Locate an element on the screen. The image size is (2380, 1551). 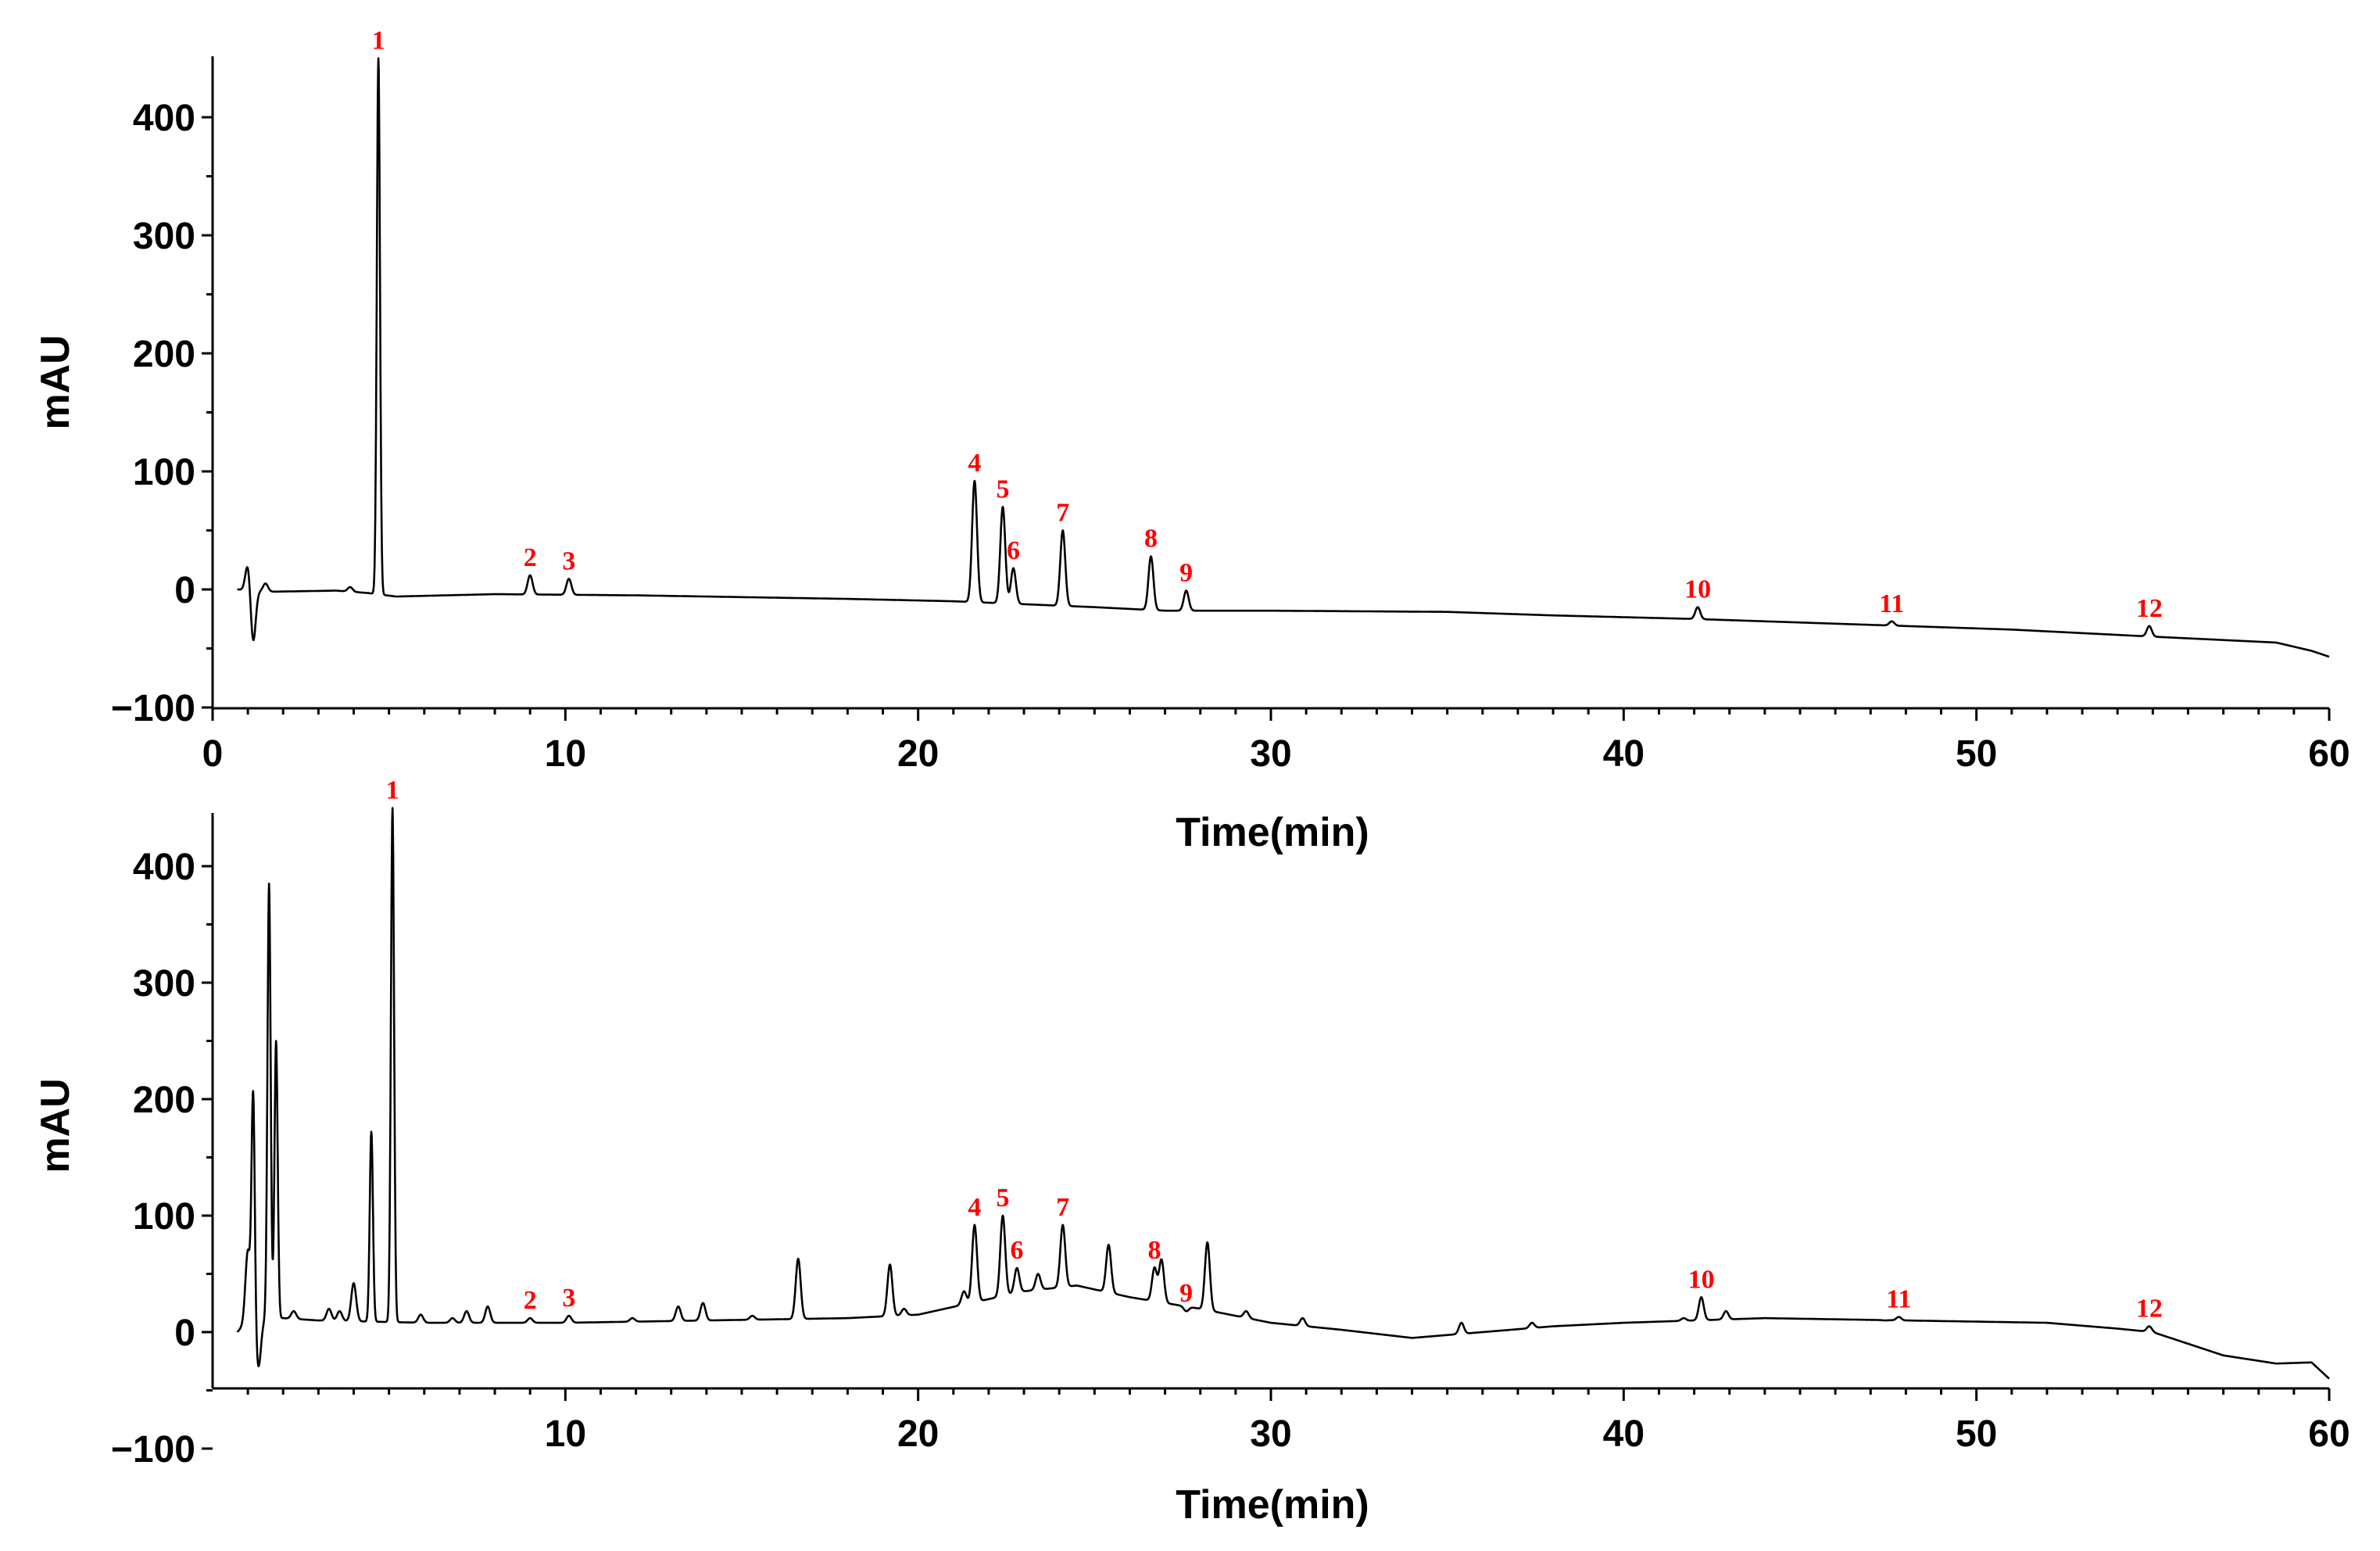
bottom-peak-label-11: 11 is located at coordinates (1898, 1299).